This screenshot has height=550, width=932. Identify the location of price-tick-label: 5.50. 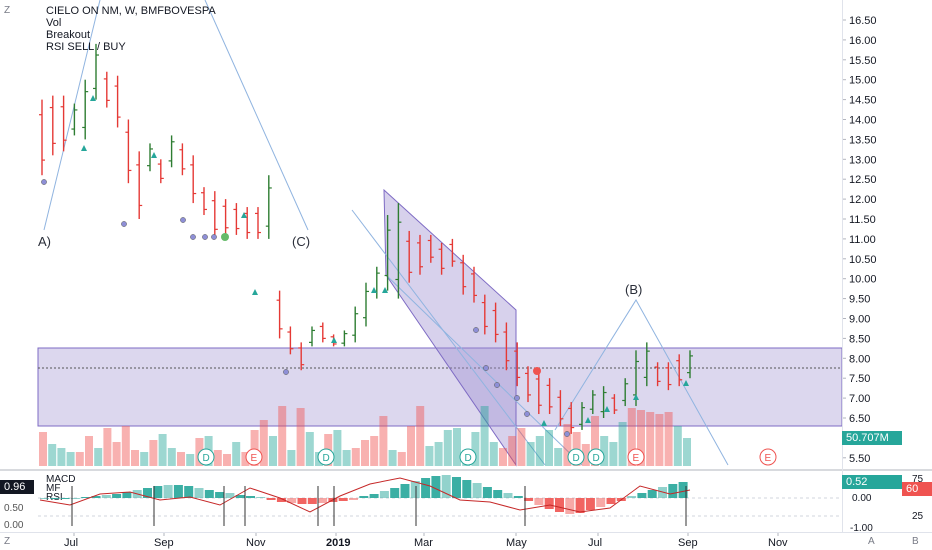
(859, 459).